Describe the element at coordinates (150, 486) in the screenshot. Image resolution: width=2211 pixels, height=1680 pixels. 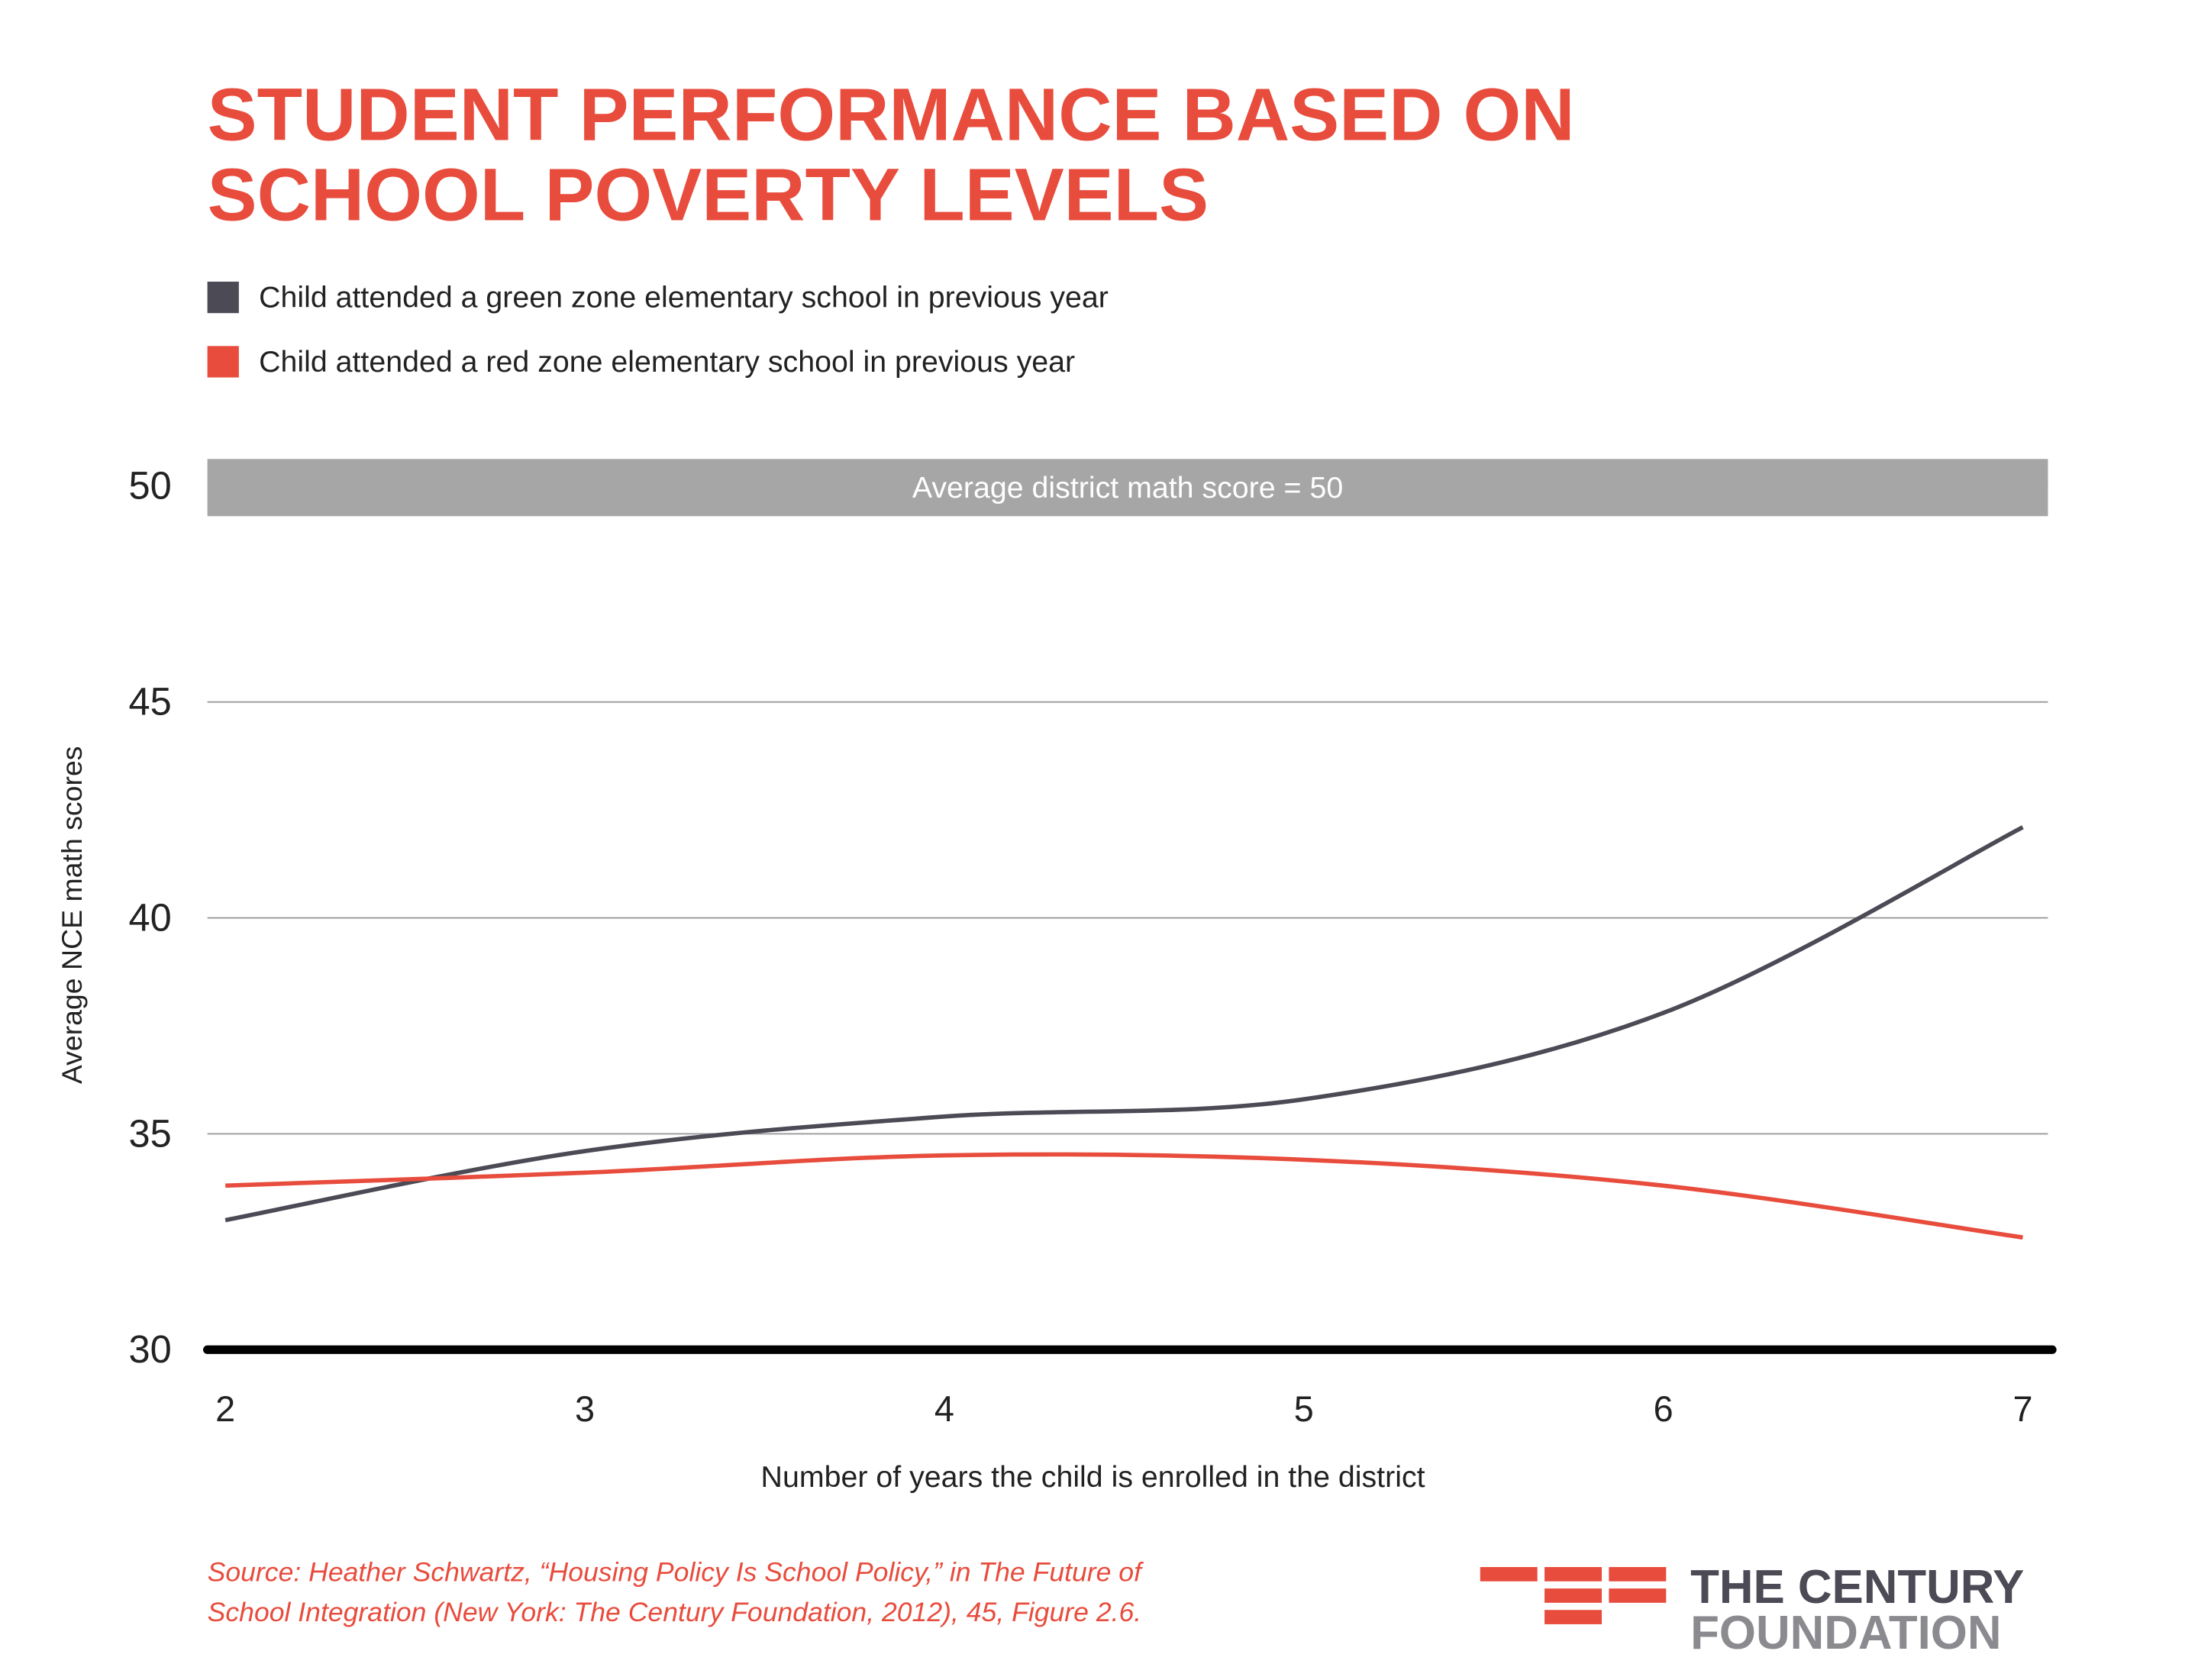
I see `y-tick-label: 50` at that location.